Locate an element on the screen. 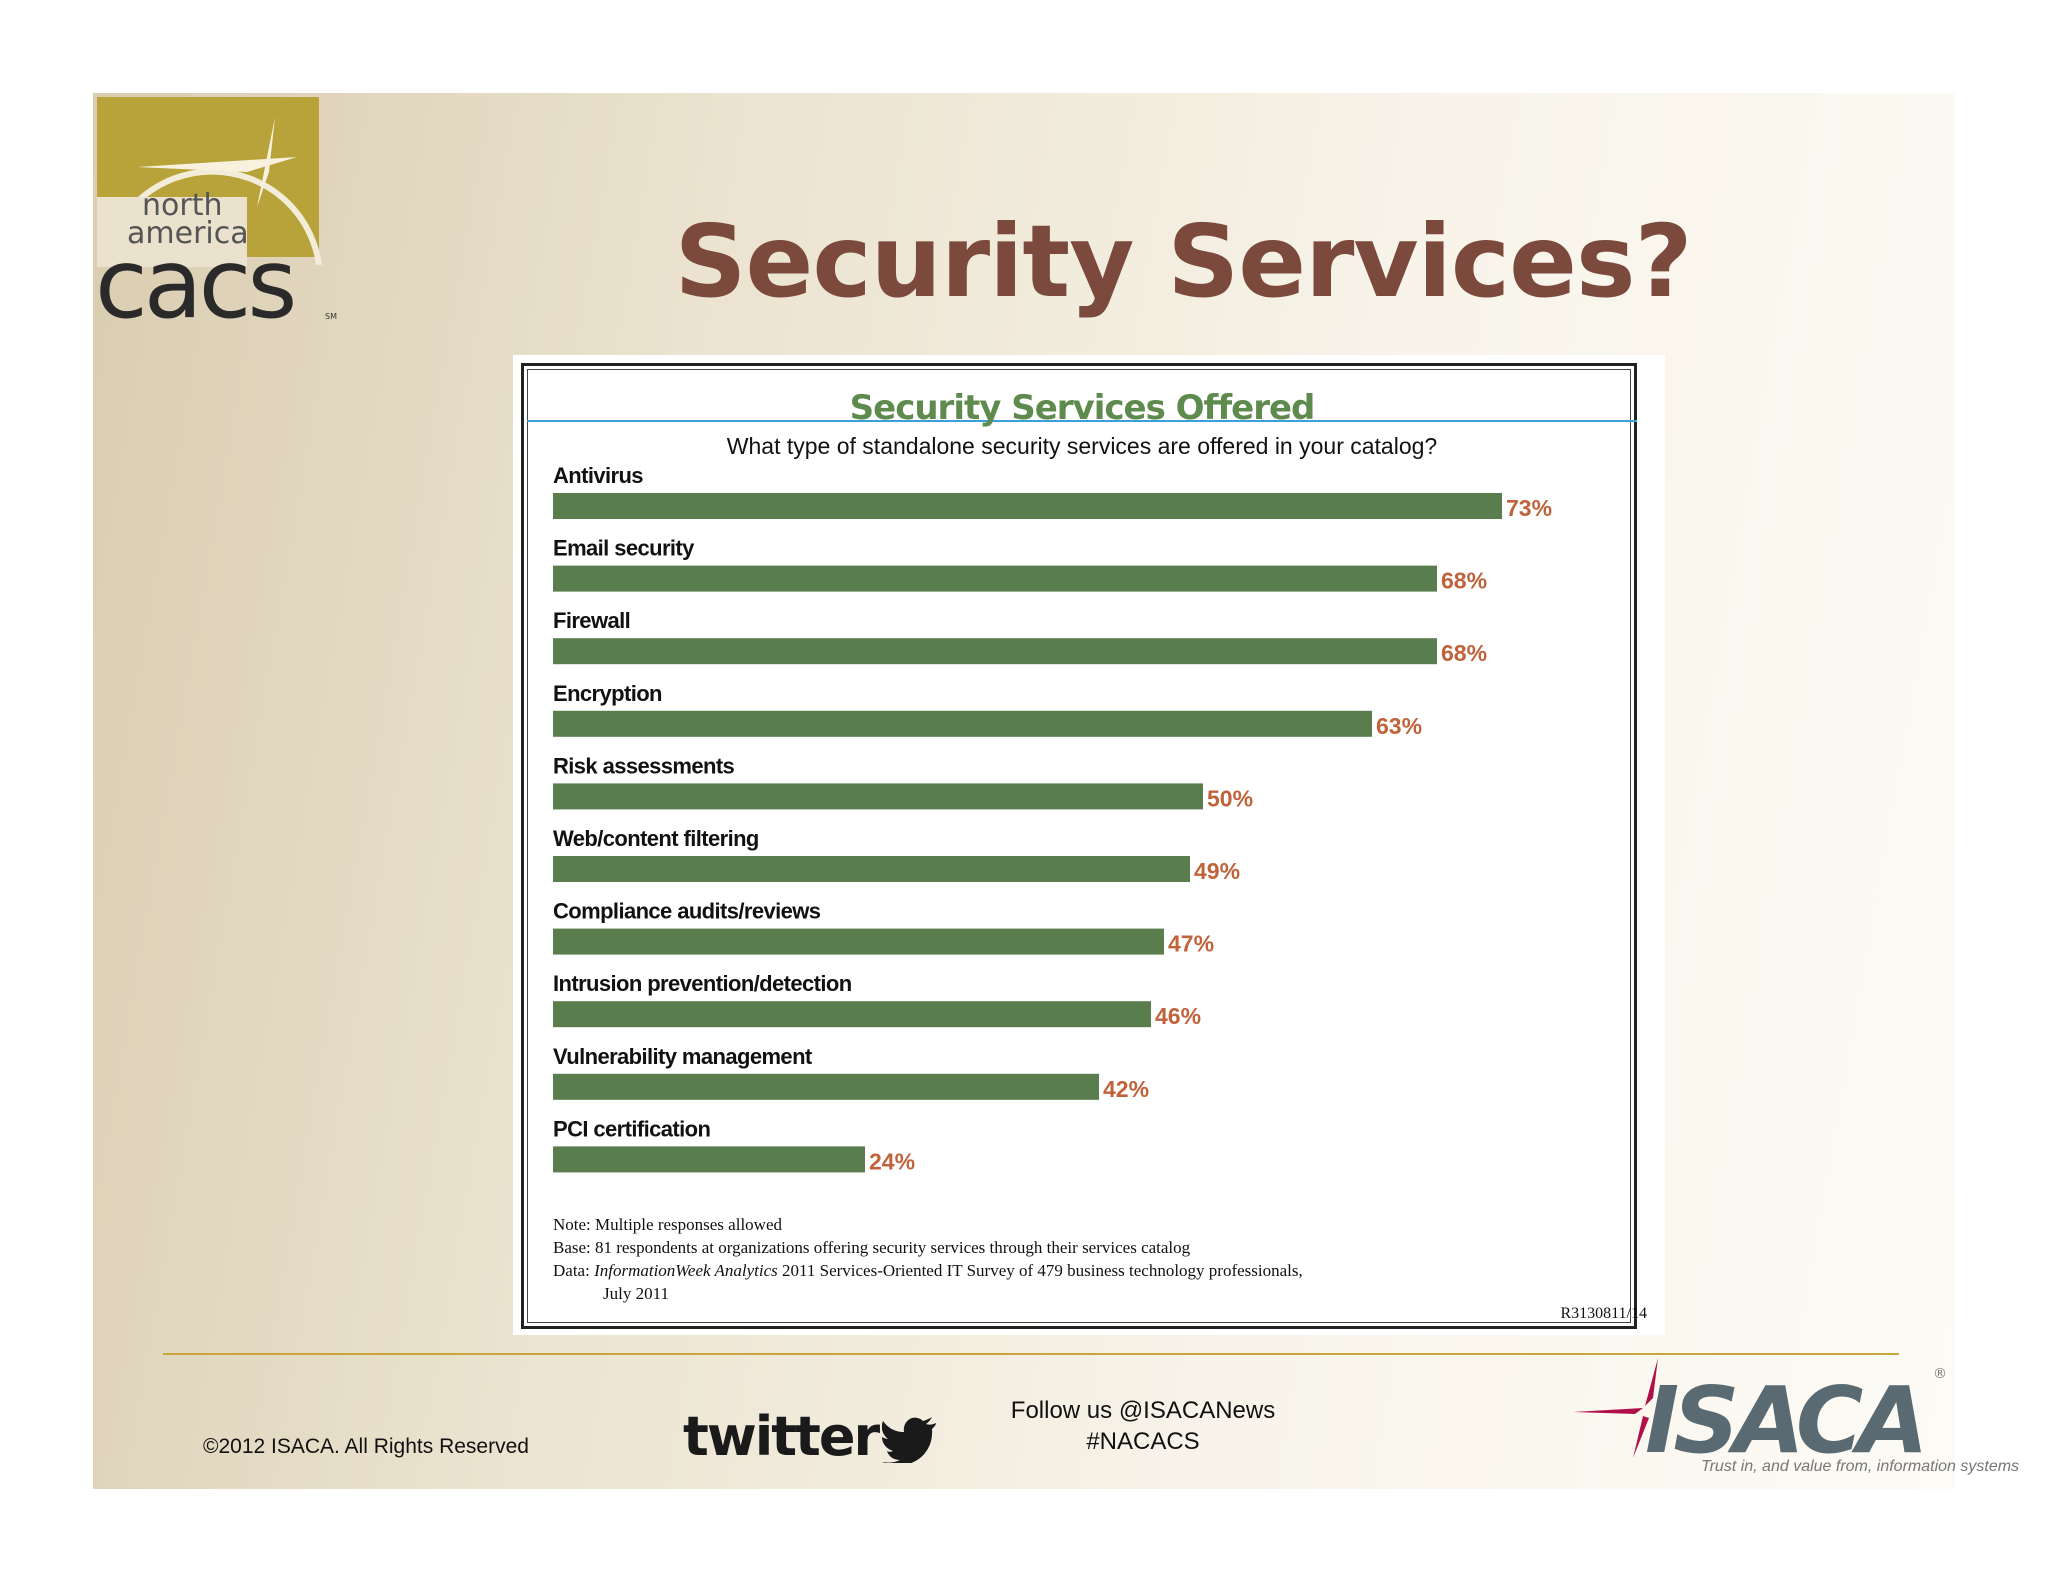  category-label: Encryption is located at coordinates (607, 693).